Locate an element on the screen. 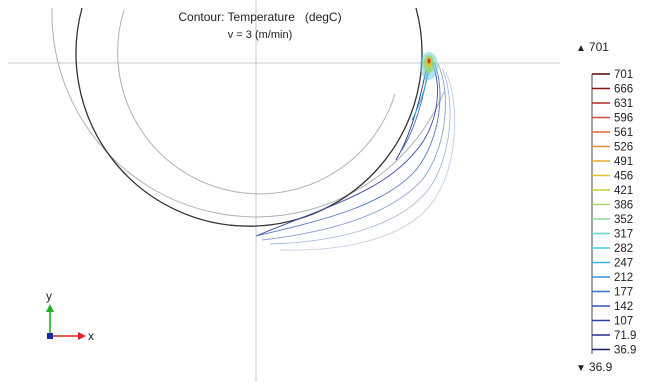 The width and height of the screenshot is (664, 387). y-axis-label: y is located at coordinates (49, 296).